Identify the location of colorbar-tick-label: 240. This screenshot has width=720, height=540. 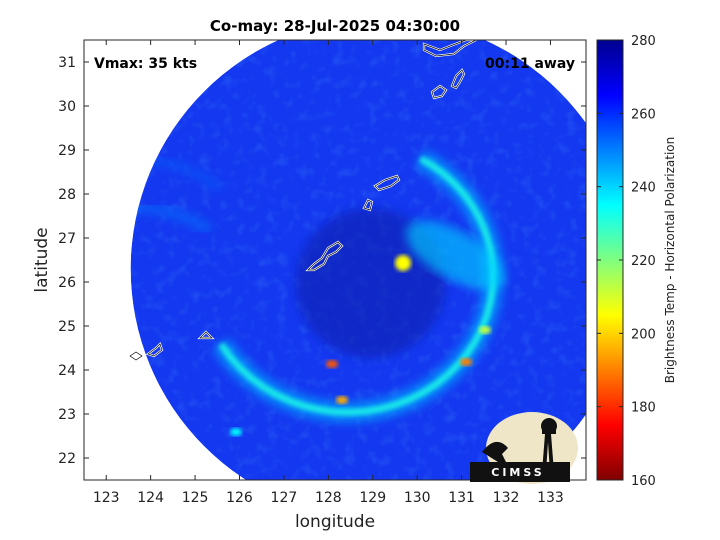
(643, 188).